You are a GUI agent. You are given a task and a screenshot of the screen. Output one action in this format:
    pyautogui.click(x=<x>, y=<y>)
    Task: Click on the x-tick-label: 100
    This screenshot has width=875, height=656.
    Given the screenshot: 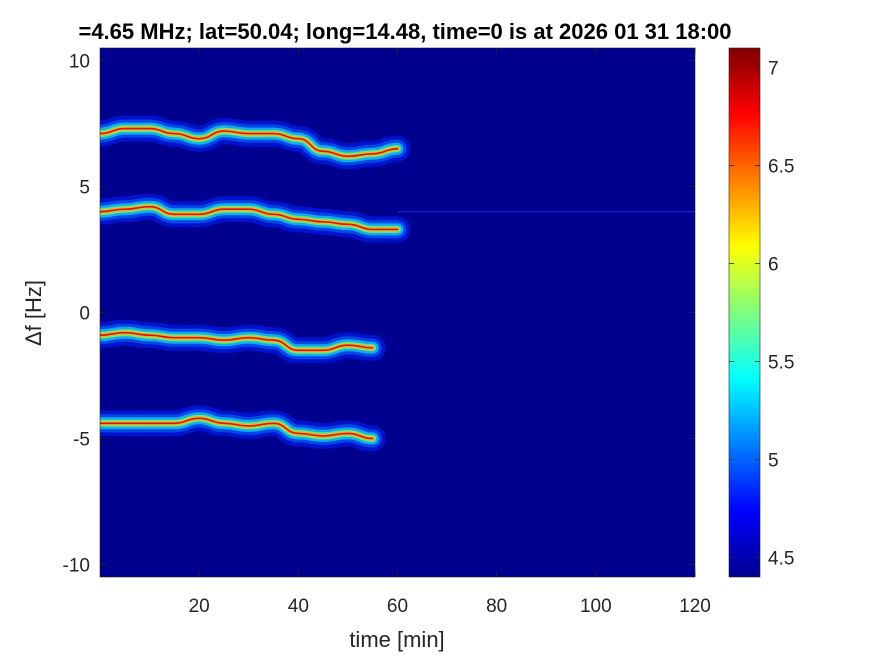 What is the action you would take?
    pyautogui.click(x=596, y=606)
    